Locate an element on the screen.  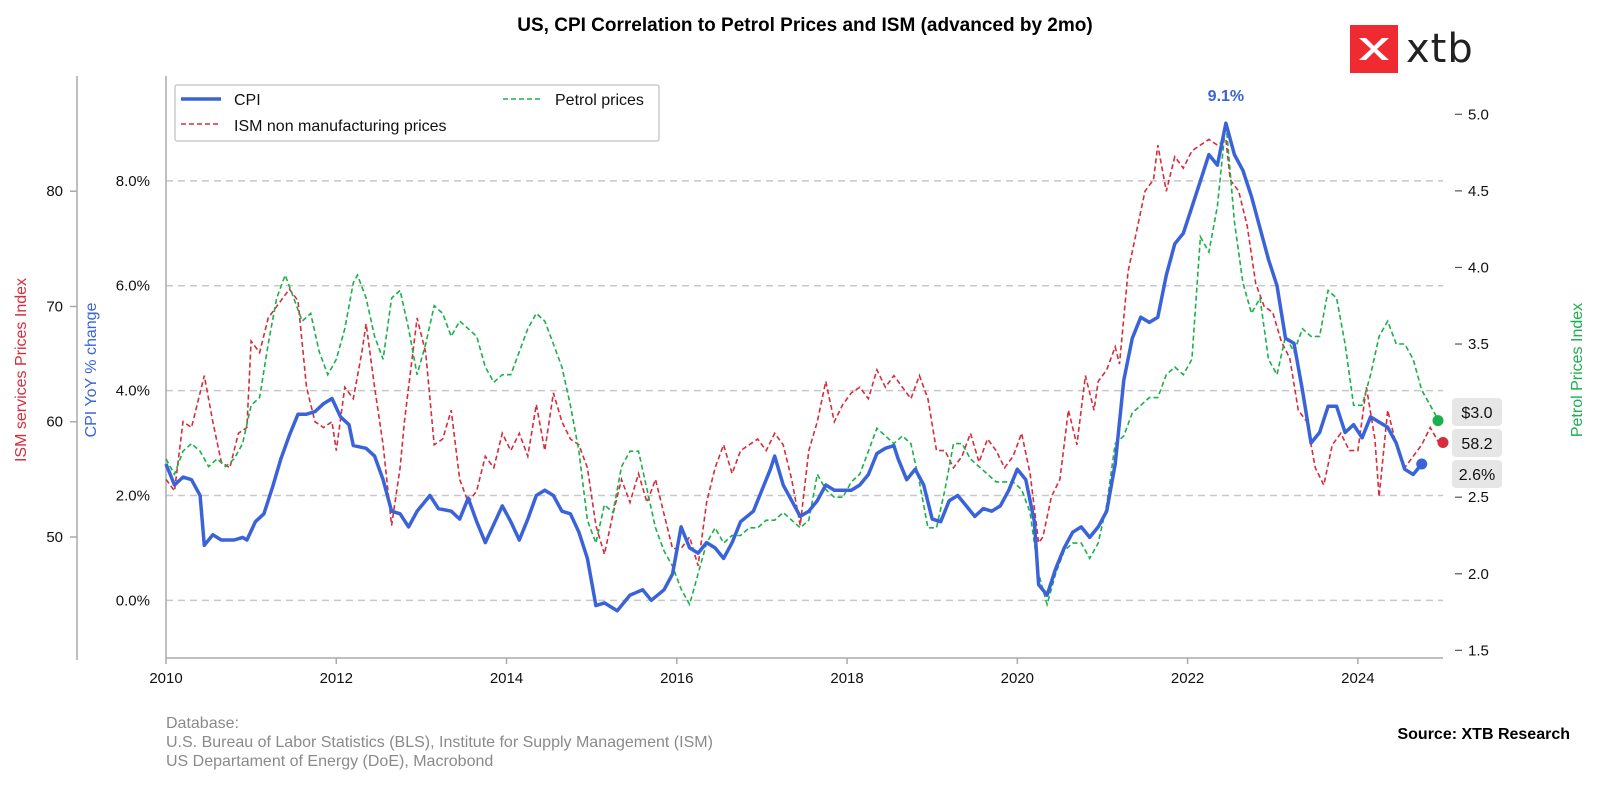
cpi-tick-label: 6.0% is located at coordinates (133, 286).